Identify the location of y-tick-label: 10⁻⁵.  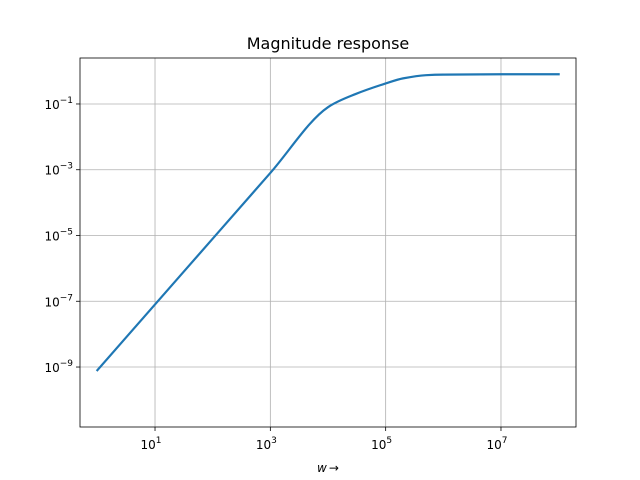
(58, 235).